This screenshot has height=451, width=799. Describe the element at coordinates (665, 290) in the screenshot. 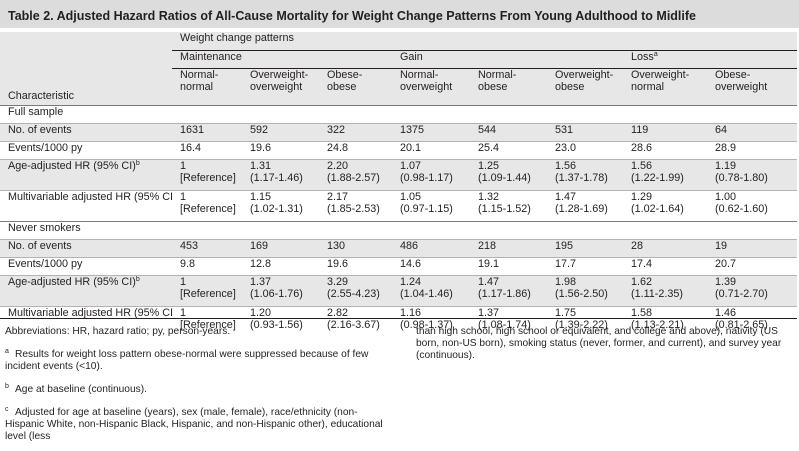

I see `table-cell: 1.62 (1.11-2.35)` at that location.